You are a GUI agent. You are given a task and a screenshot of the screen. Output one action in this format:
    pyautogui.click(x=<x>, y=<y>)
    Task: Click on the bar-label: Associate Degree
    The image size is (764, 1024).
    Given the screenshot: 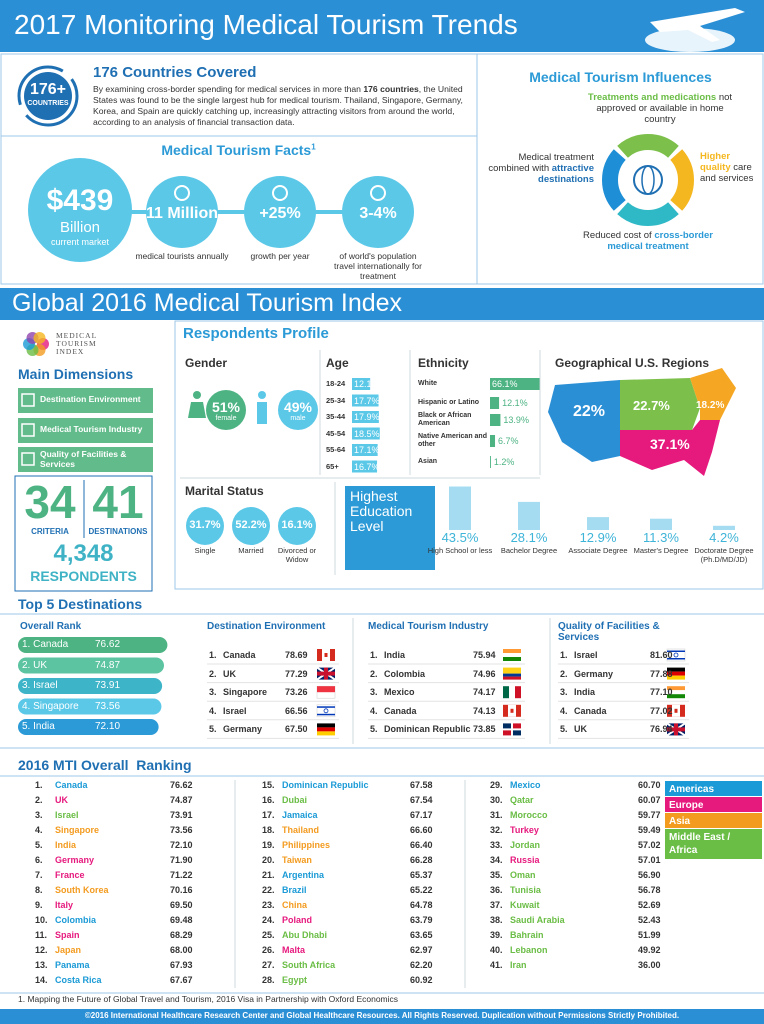 What is the action you would take?
    pyautogui.click(x=598, y=550)
    